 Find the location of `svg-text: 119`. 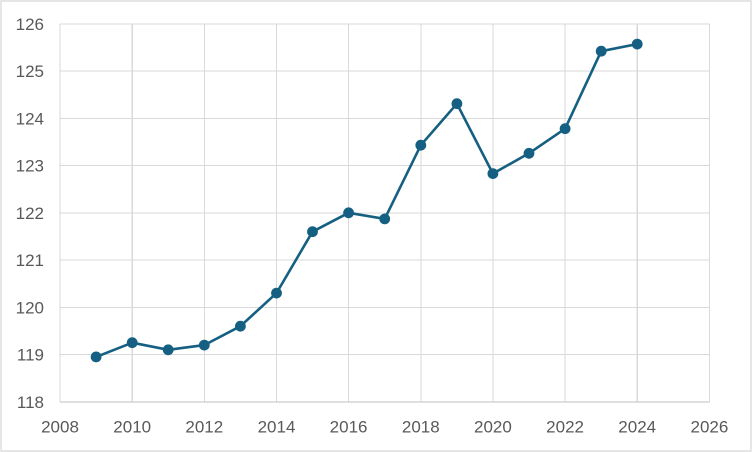

svg-text: 119 is located at coordinates (30, 355).